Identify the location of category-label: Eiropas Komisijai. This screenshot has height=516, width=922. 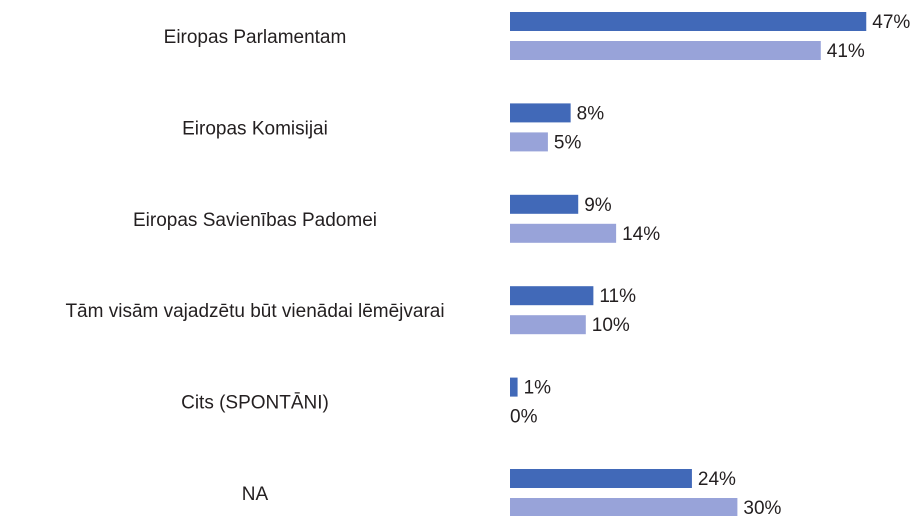
(255, 128).